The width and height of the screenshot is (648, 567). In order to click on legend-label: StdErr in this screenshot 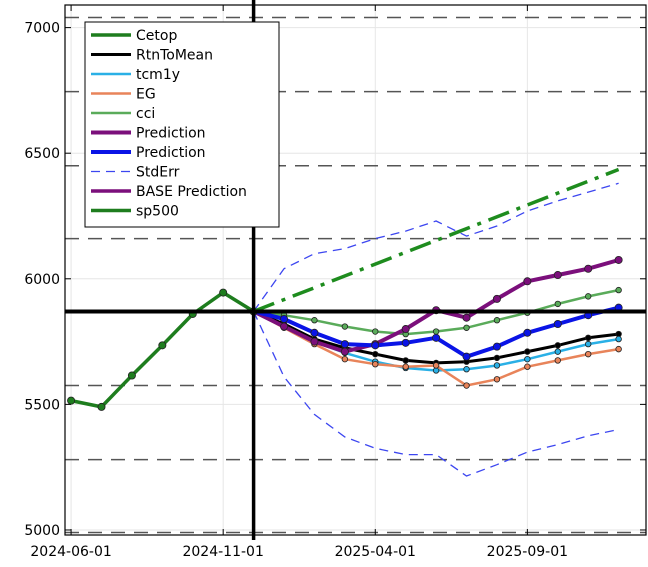, I will do `click(158, 173)`.